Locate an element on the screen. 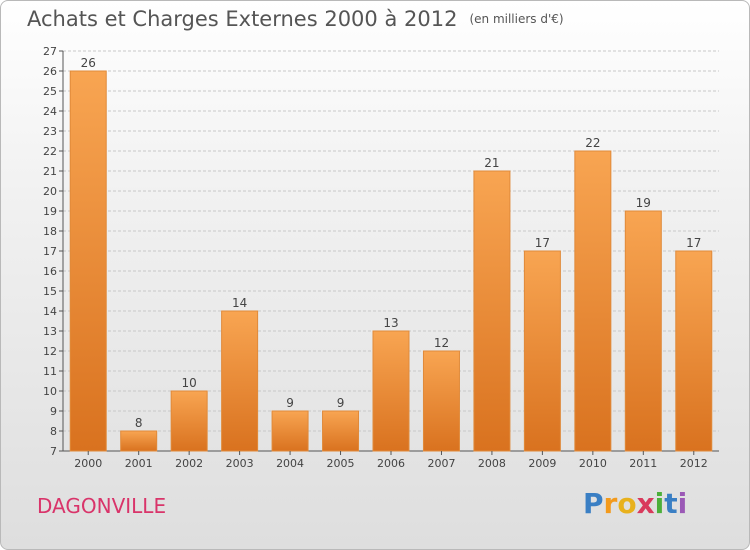 This screenshot has width=750, height=550. x-tick-label: 2012 is located at coordinates (694, 463).